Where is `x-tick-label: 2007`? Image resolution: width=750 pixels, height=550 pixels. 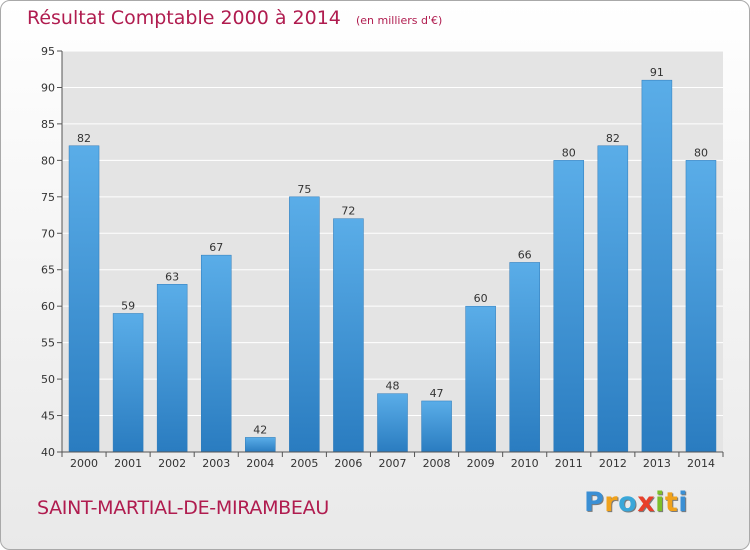 x-tick-label: 2007 is located at coordinates (393, 463).